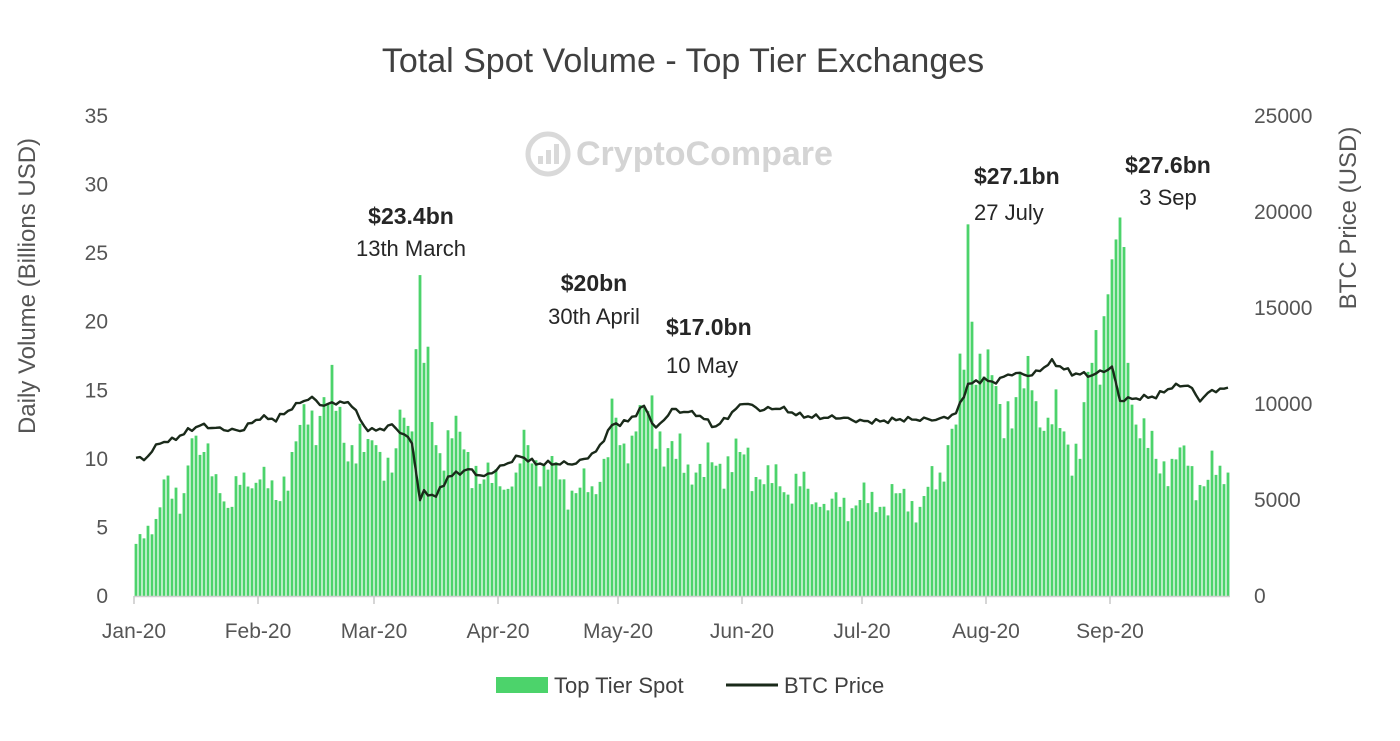 This screenshot has height=741, width=1400. What do you see at coordinates (96, 356) in the screenshot?
I see `y-left-ticks: 0 5 10 15 20 25 30 35` at bounding box center [96, 356].